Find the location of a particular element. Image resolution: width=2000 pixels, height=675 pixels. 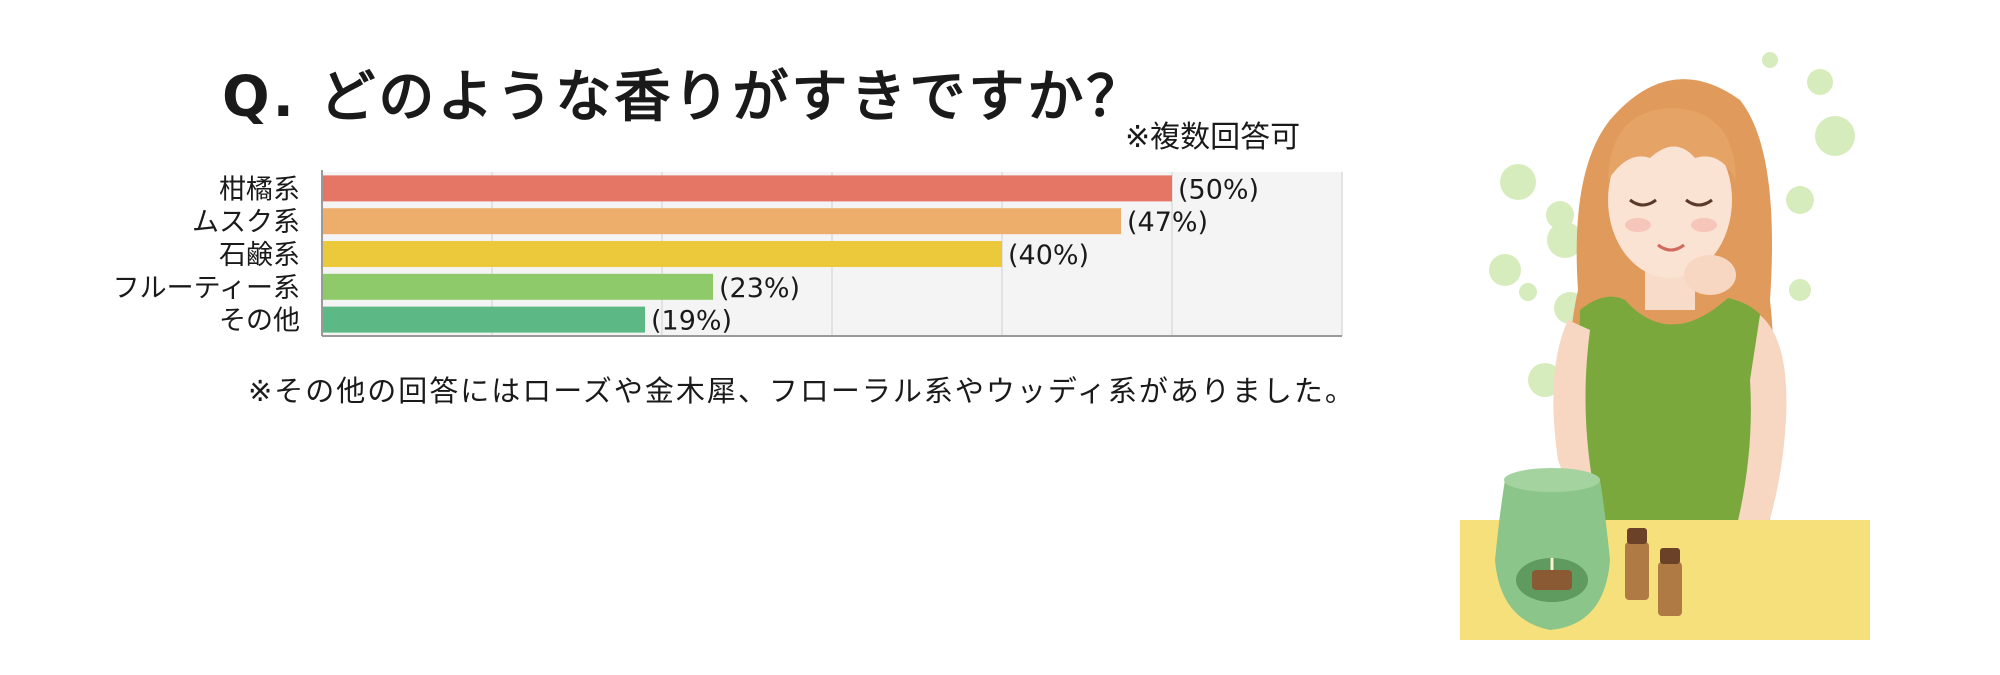

category-label: ムスク系 is located at coordinates (246, 222).